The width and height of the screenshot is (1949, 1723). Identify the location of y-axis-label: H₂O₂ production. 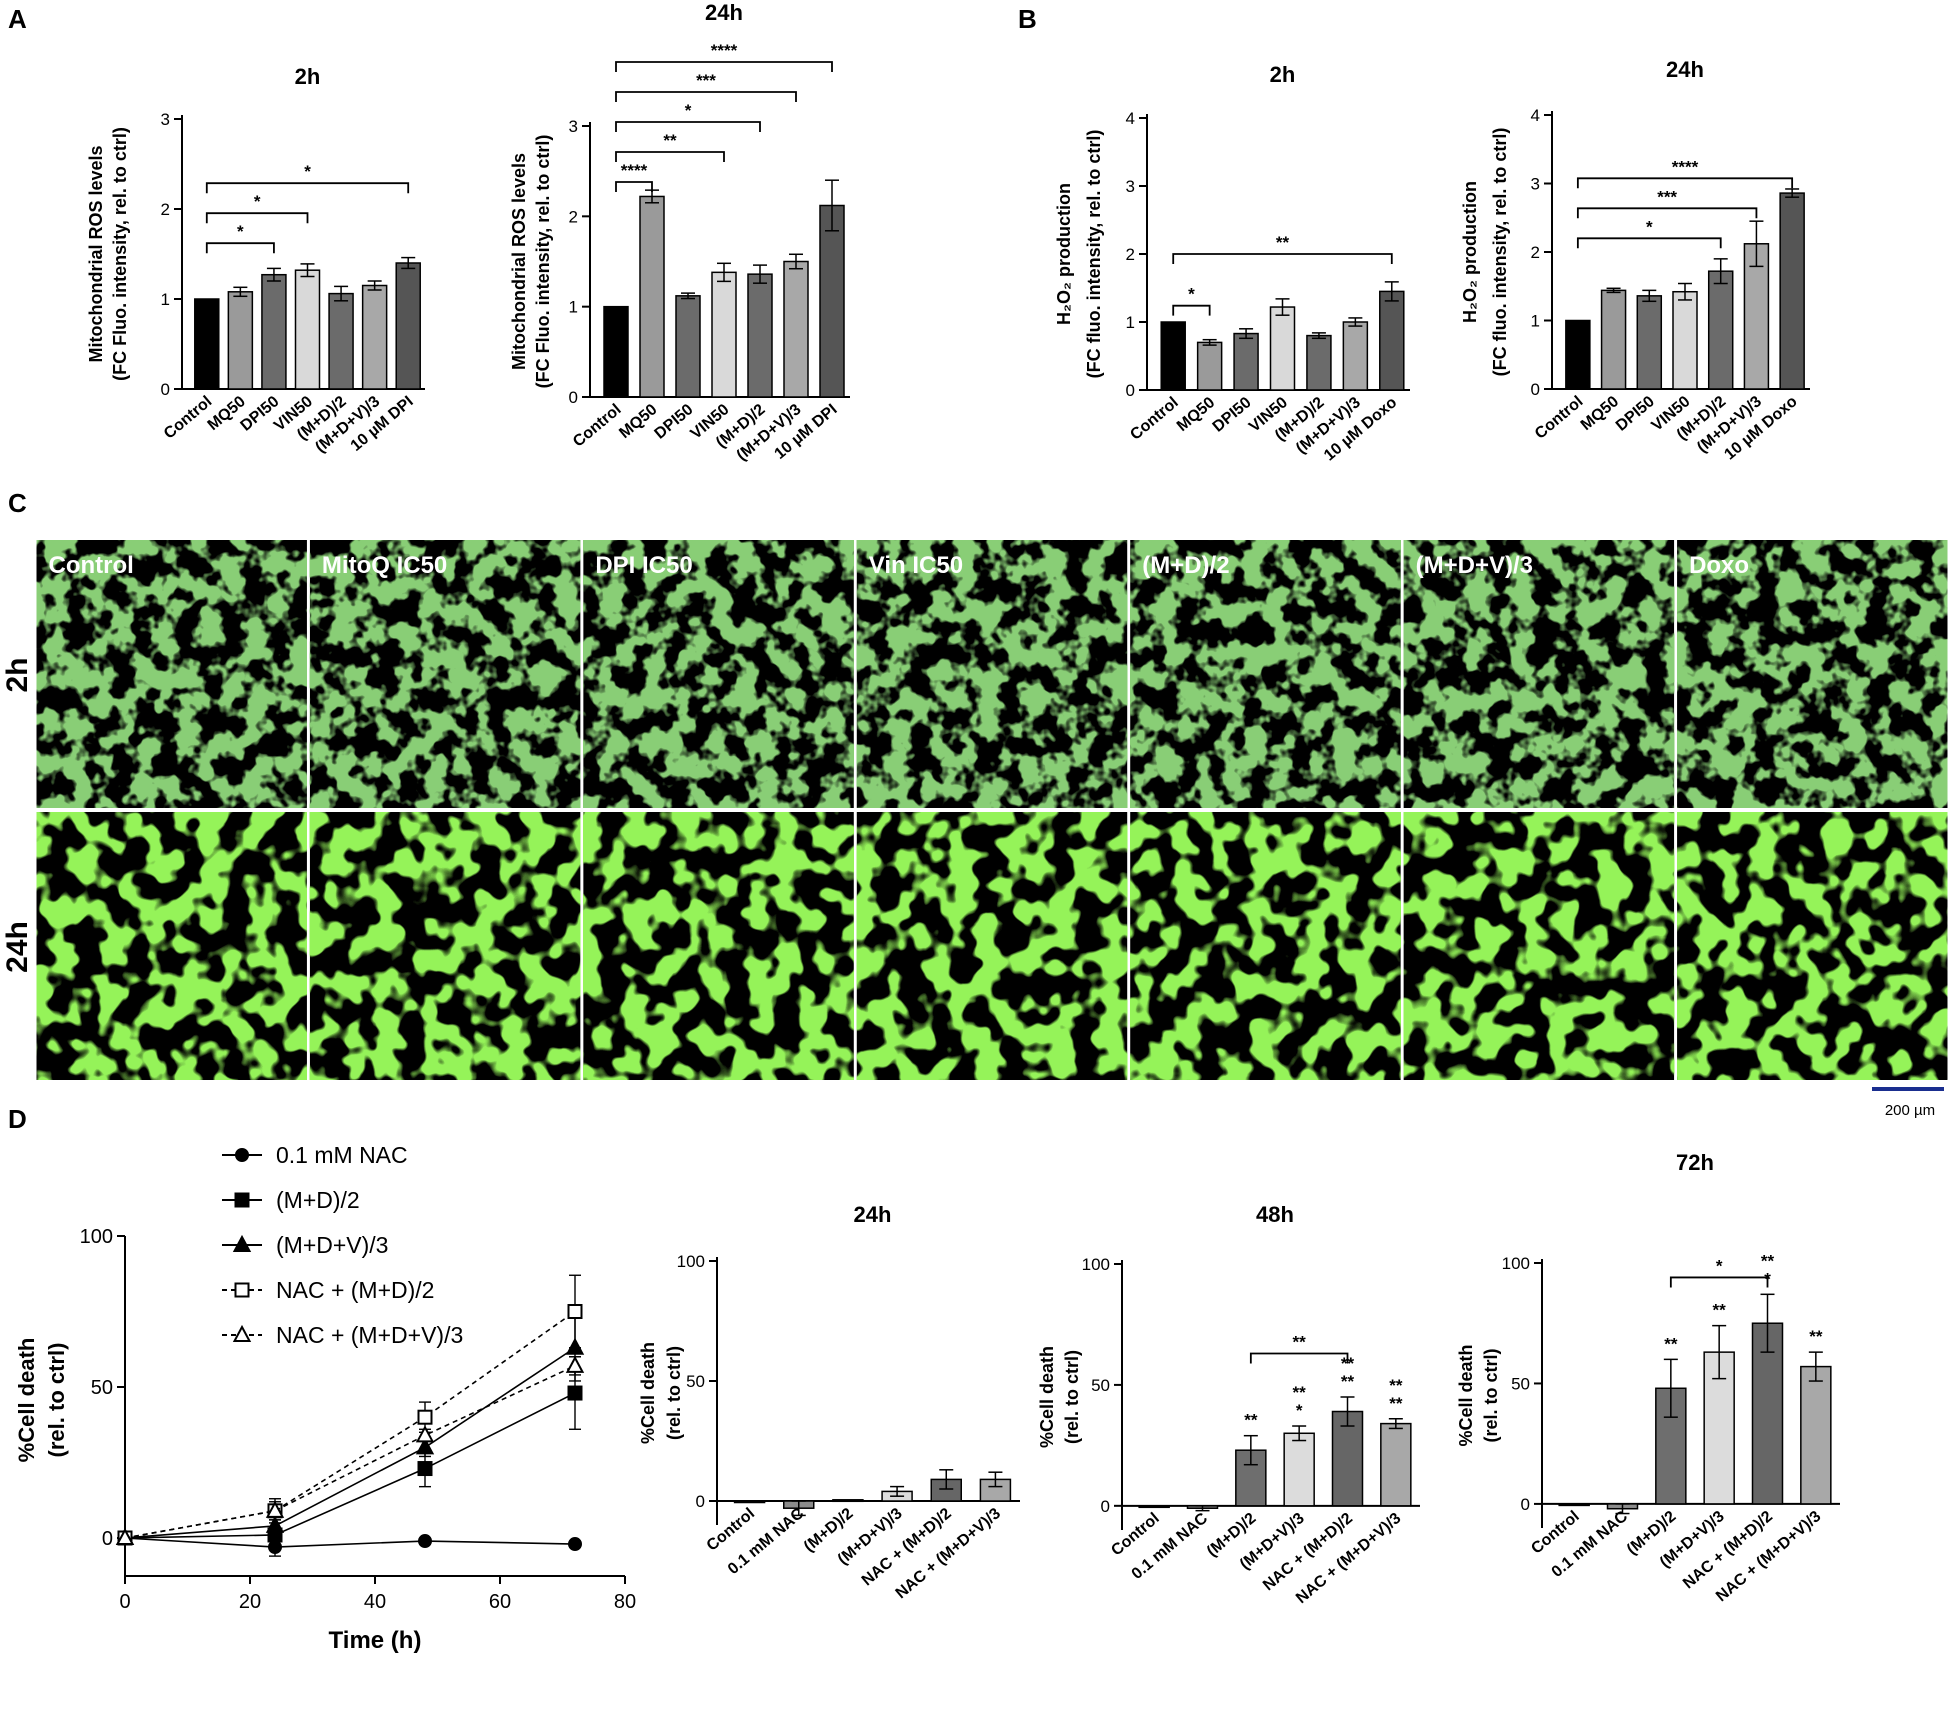
(1470, 252).